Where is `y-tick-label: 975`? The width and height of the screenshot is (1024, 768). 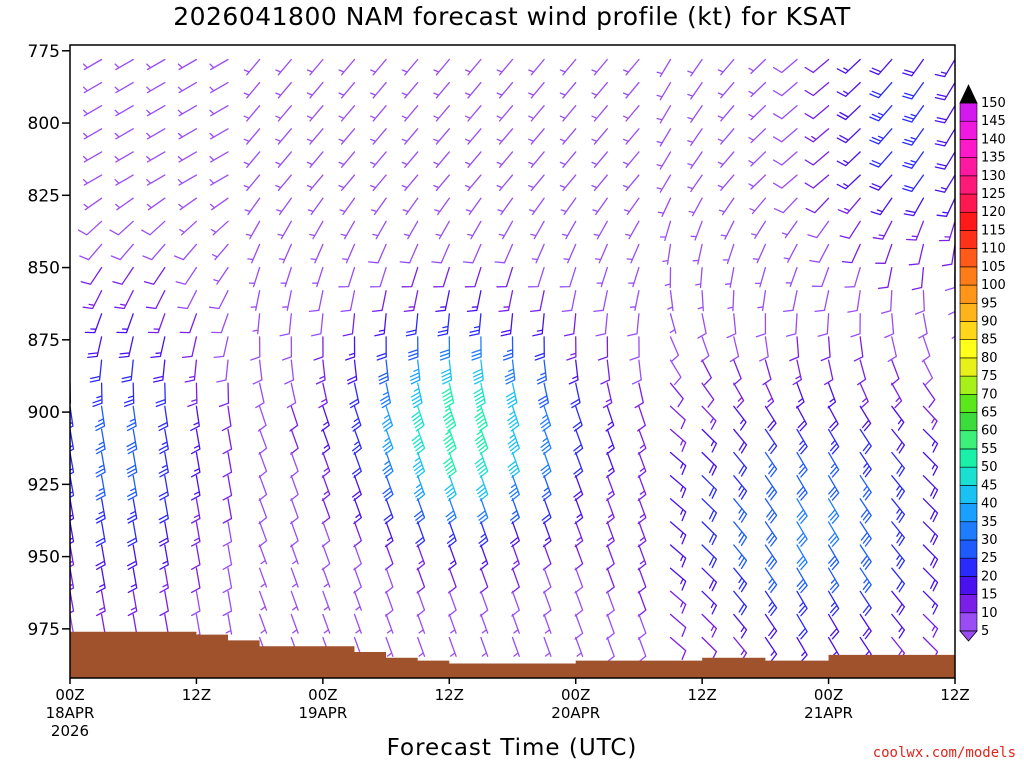 y-tick-label: 975 is located at coordinates (44, 630).